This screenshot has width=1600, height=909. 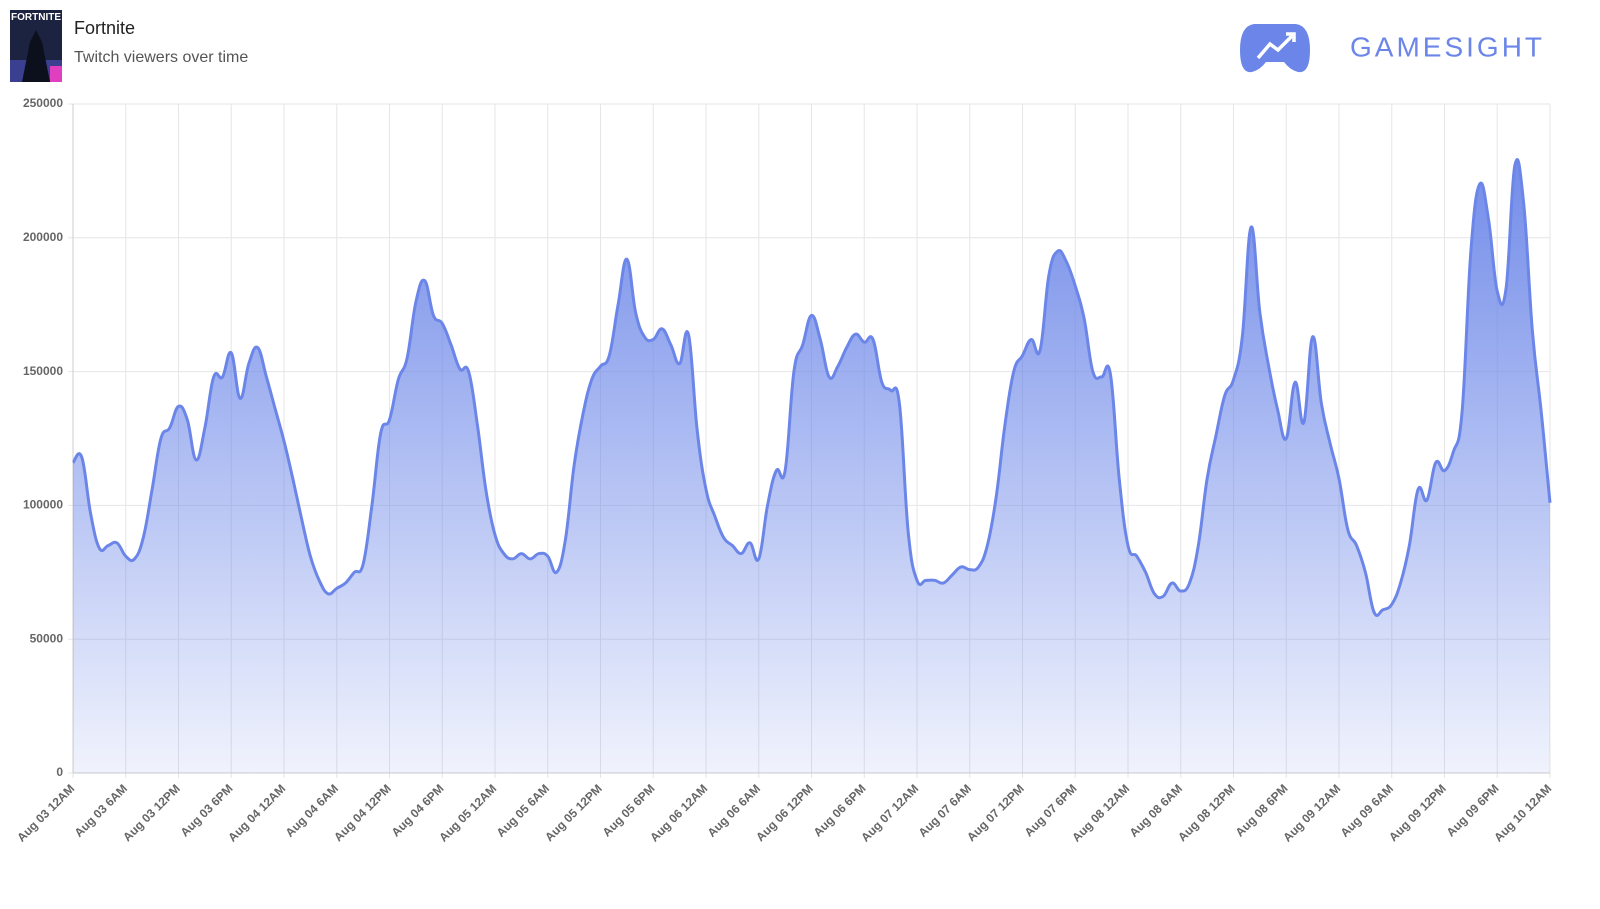 What do you see at coordinates (1275, 48) in the screenshot?
I see `brand-logo` at bounding box center [1275, 48].